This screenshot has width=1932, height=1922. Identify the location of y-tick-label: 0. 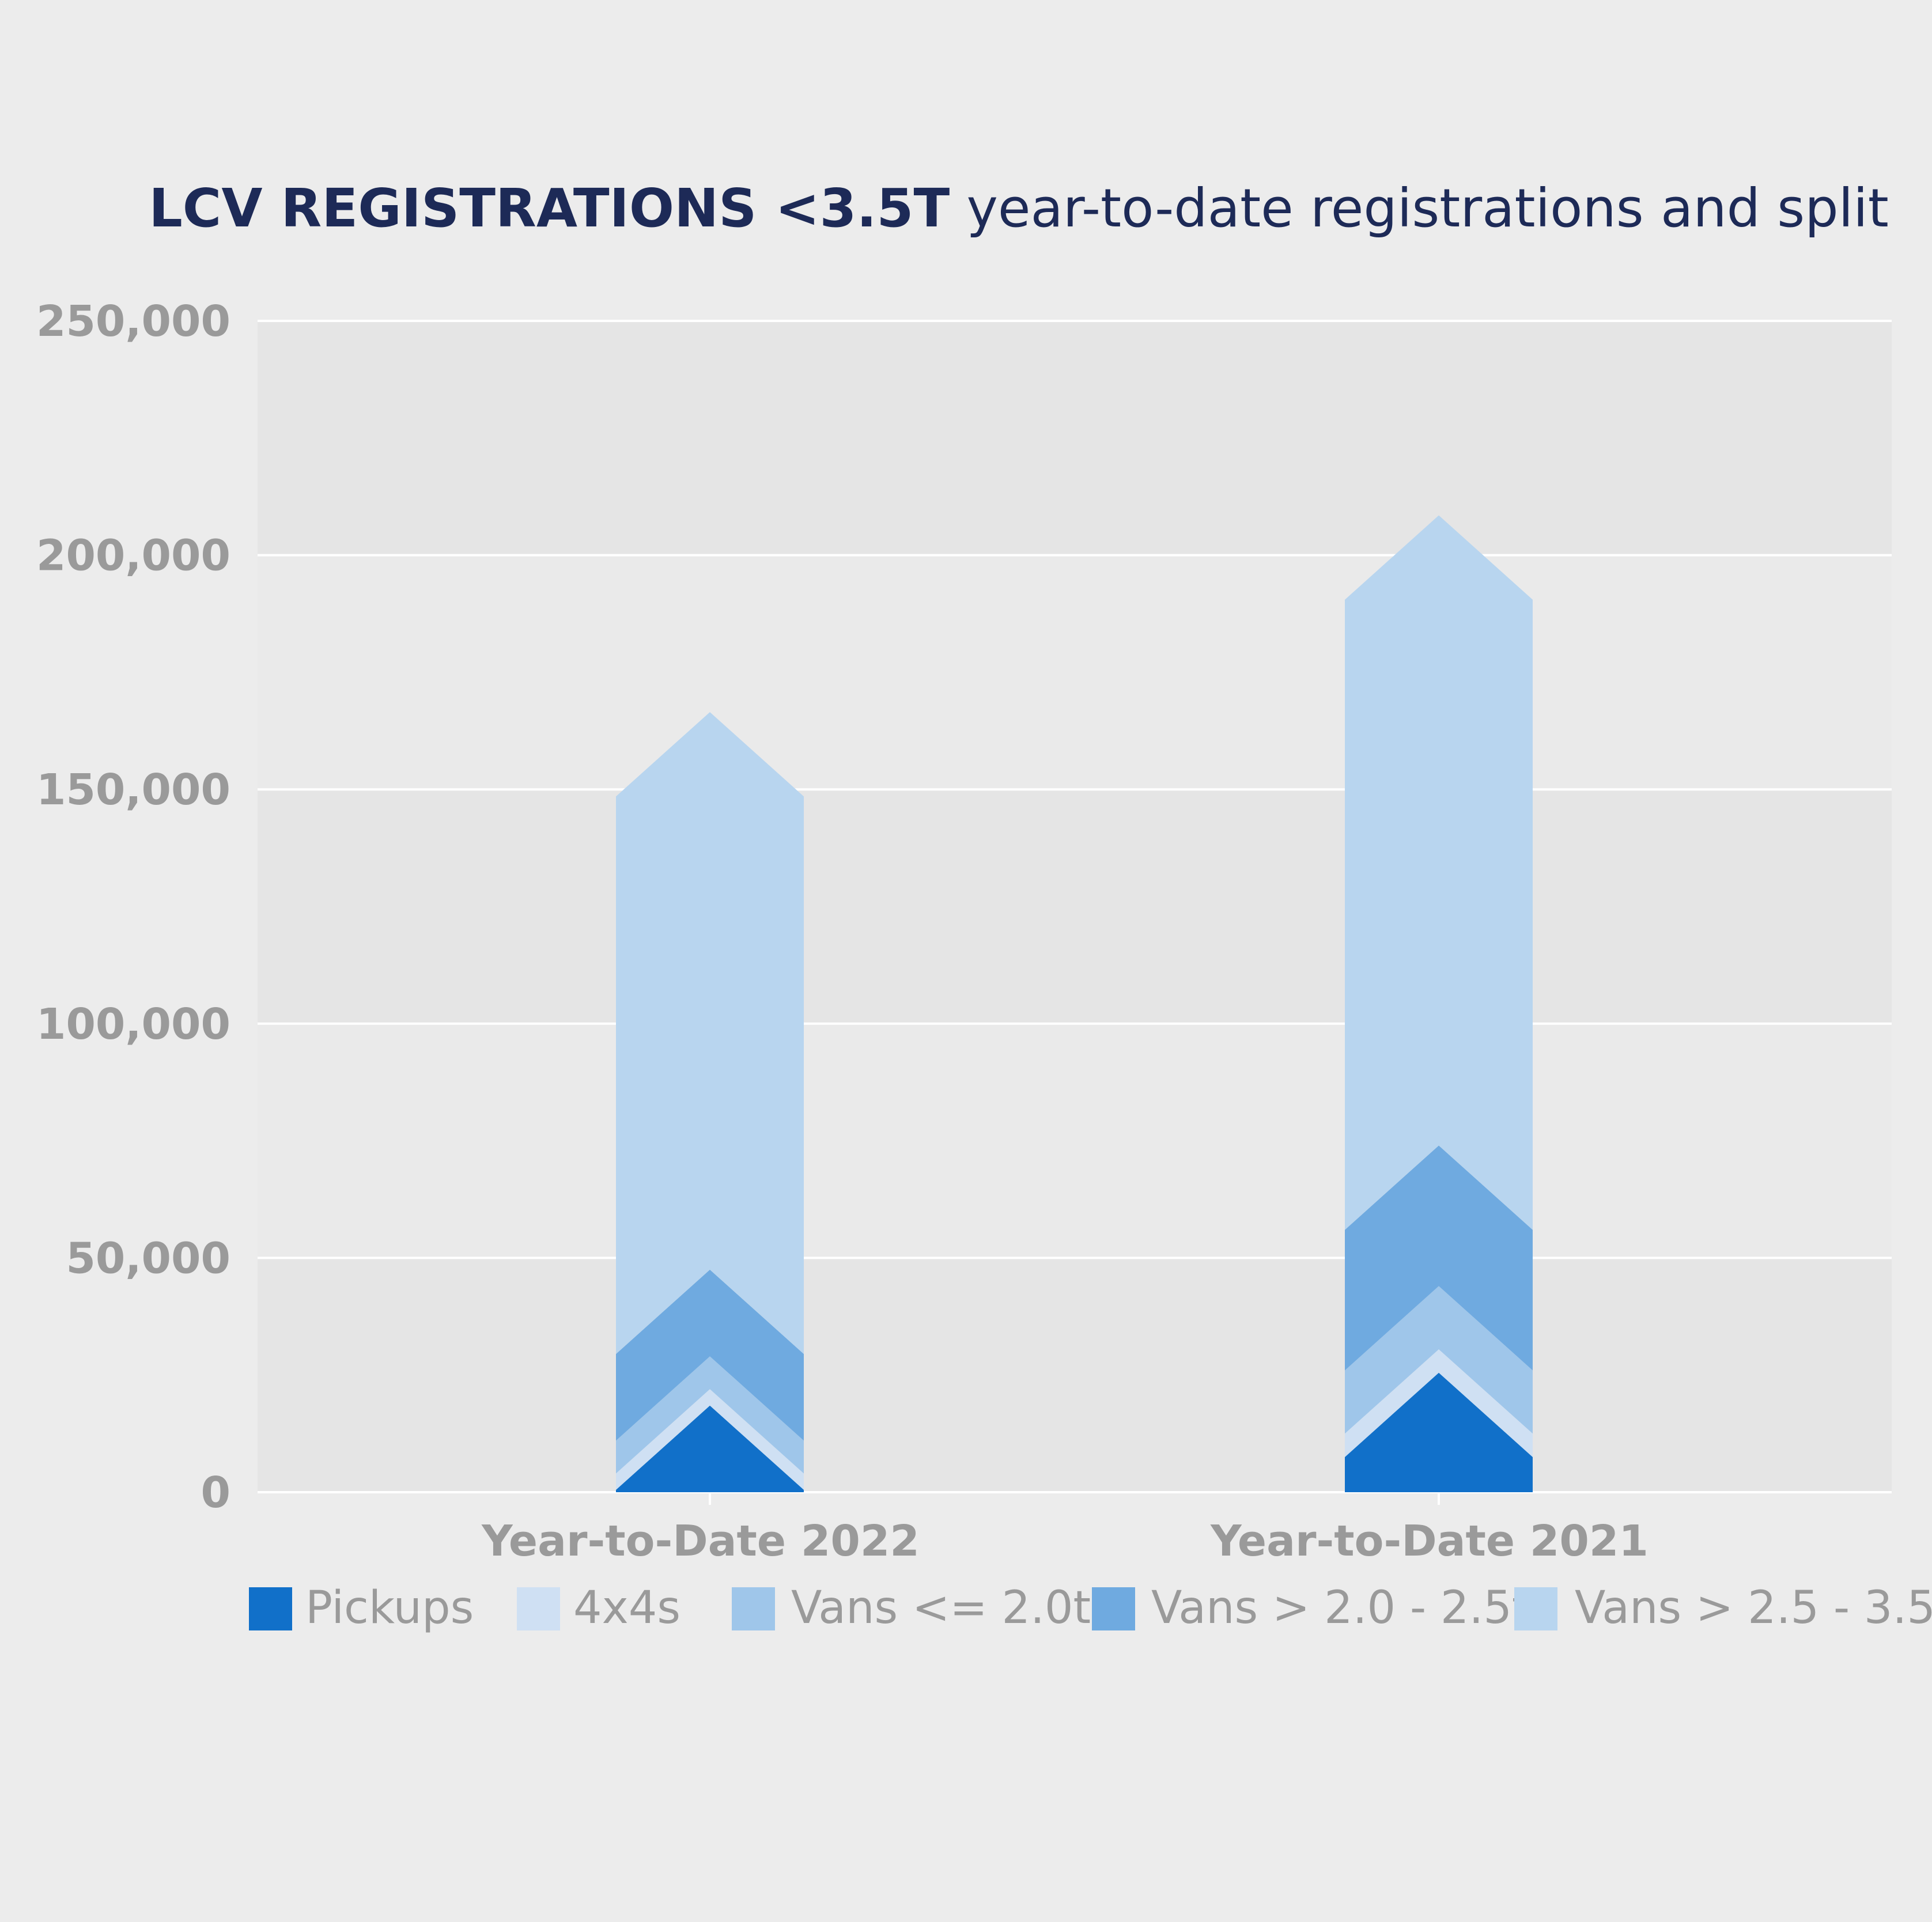
(216, 1493).